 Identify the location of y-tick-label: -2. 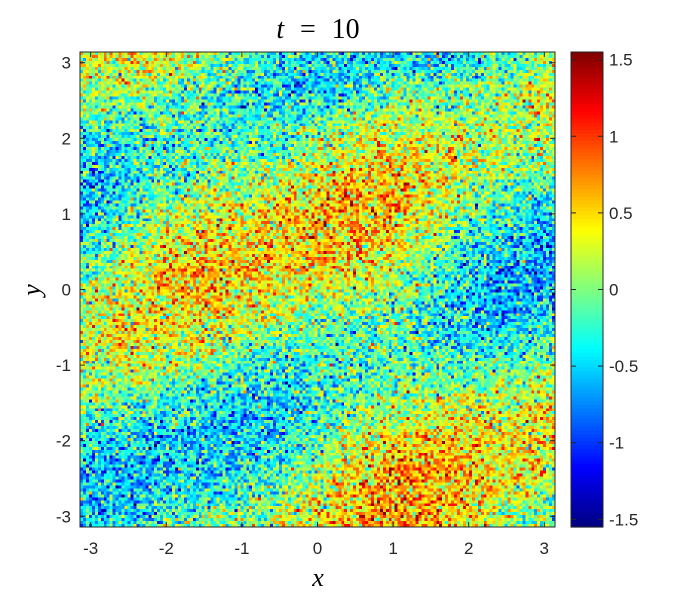
(63, 441).